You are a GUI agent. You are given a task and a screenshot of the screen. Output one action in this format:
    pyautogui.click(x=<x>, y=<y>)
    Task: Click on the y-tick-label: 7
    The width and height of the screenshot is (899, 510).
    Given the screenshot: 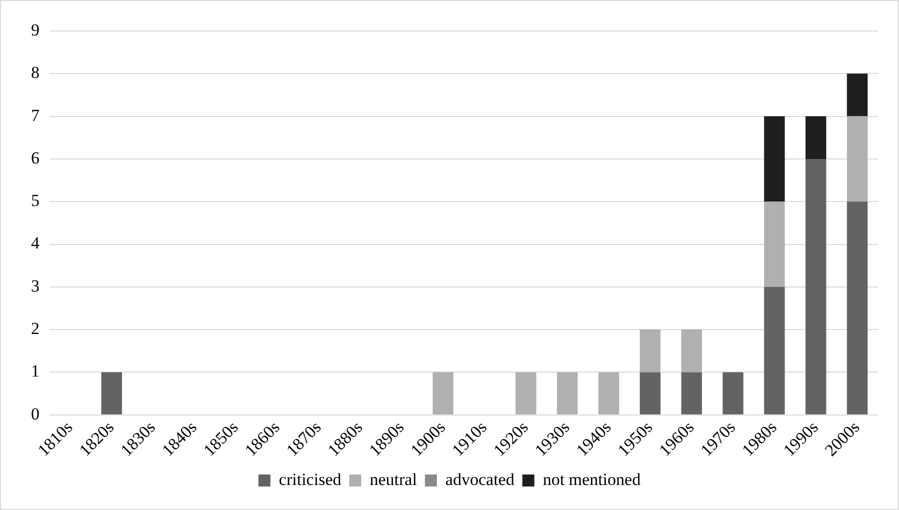 What is the action you would take?
    pyautogui.click(x=35, y=115)
    